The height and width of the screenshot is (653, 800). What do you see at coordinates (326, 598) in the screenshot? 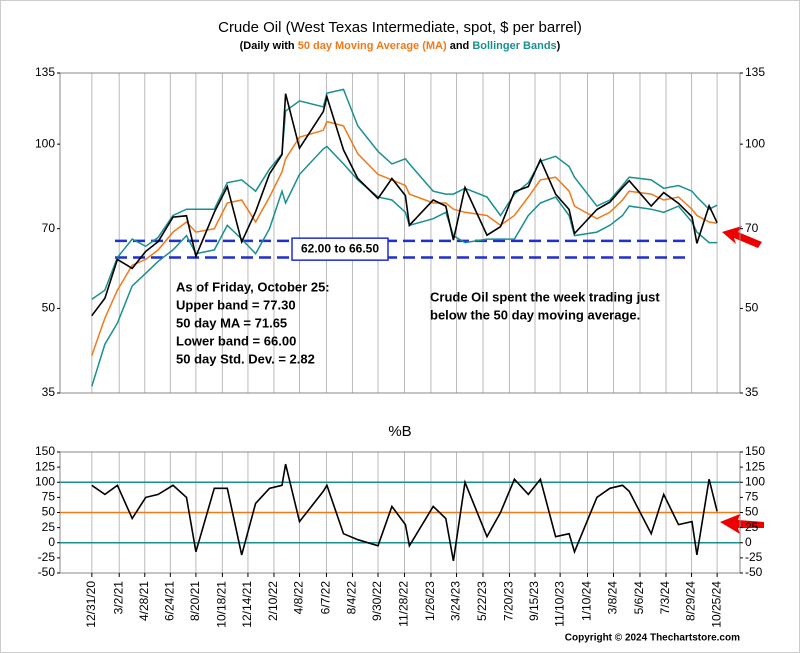
I see `x-tick-label: 6/7/22` at bounding box center [326, 598].